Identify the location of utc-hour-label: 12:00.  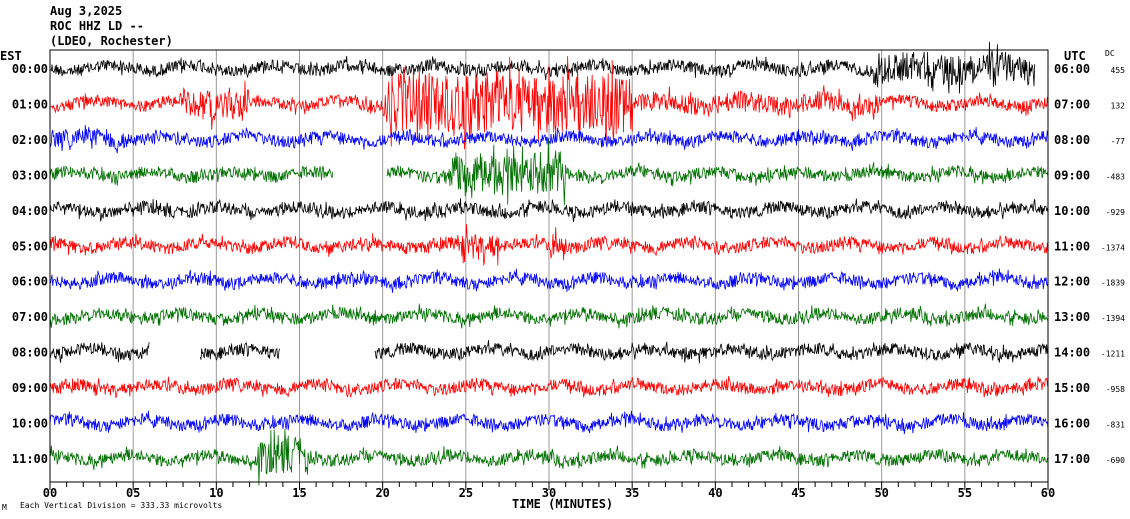
(1072, 282).